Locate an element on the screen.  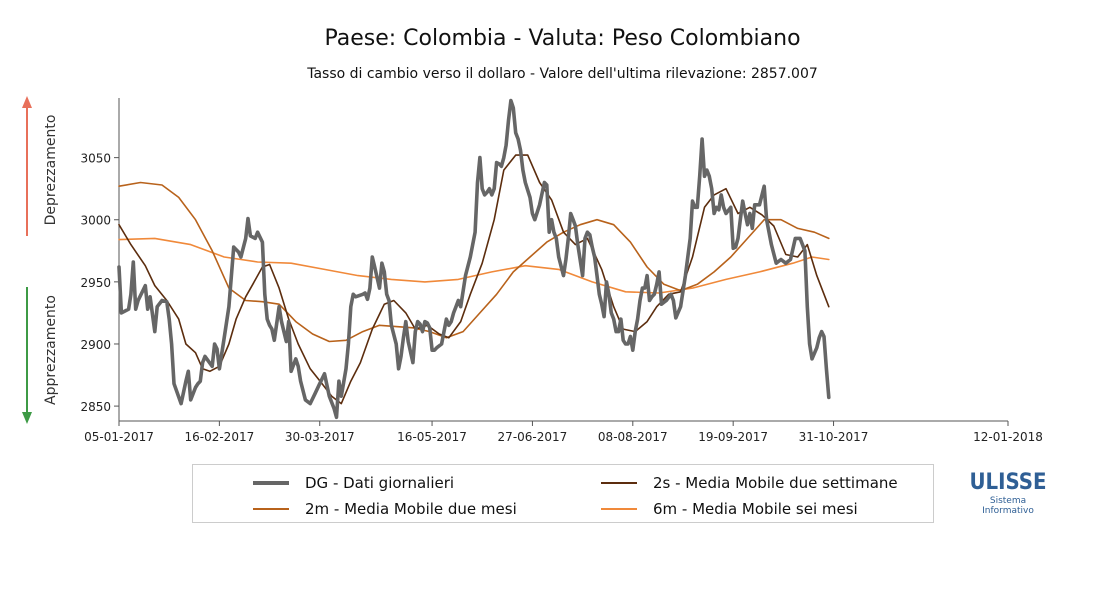
x-tick-label: 16-05-2017 is located at coordinates (432, 437).